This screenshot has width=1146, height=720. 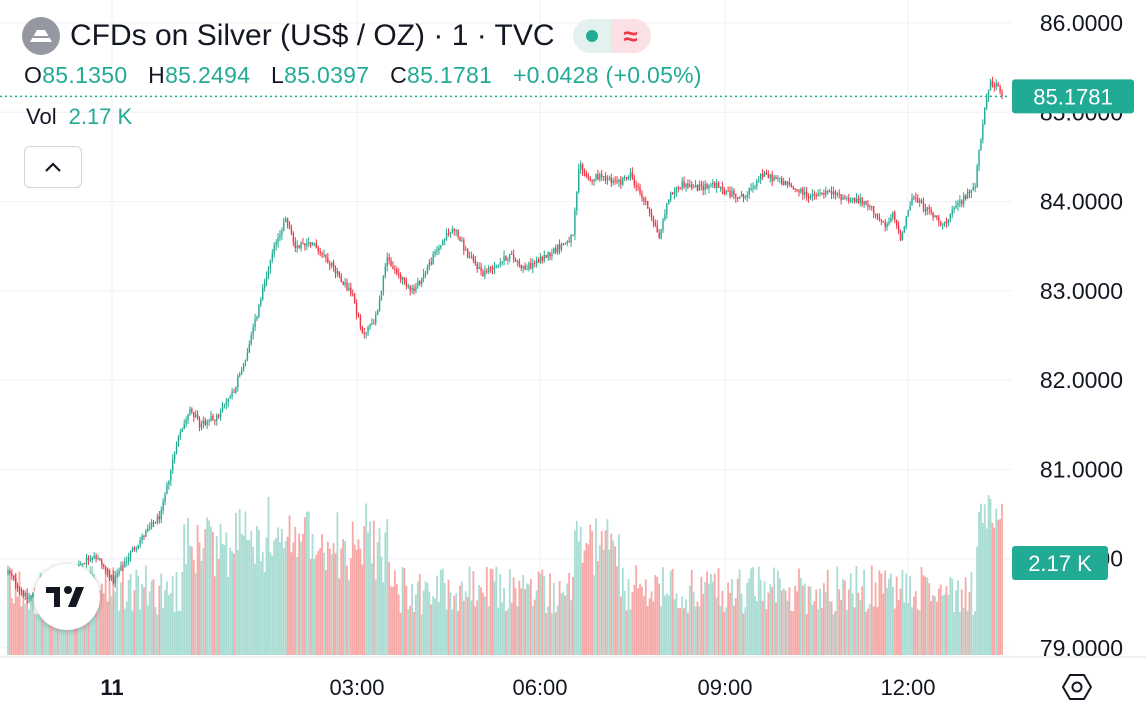 What do you see at coordinates (53, 167) in the screenshot?
I see `collapse-legend-button` at bounding box center [53, 167].